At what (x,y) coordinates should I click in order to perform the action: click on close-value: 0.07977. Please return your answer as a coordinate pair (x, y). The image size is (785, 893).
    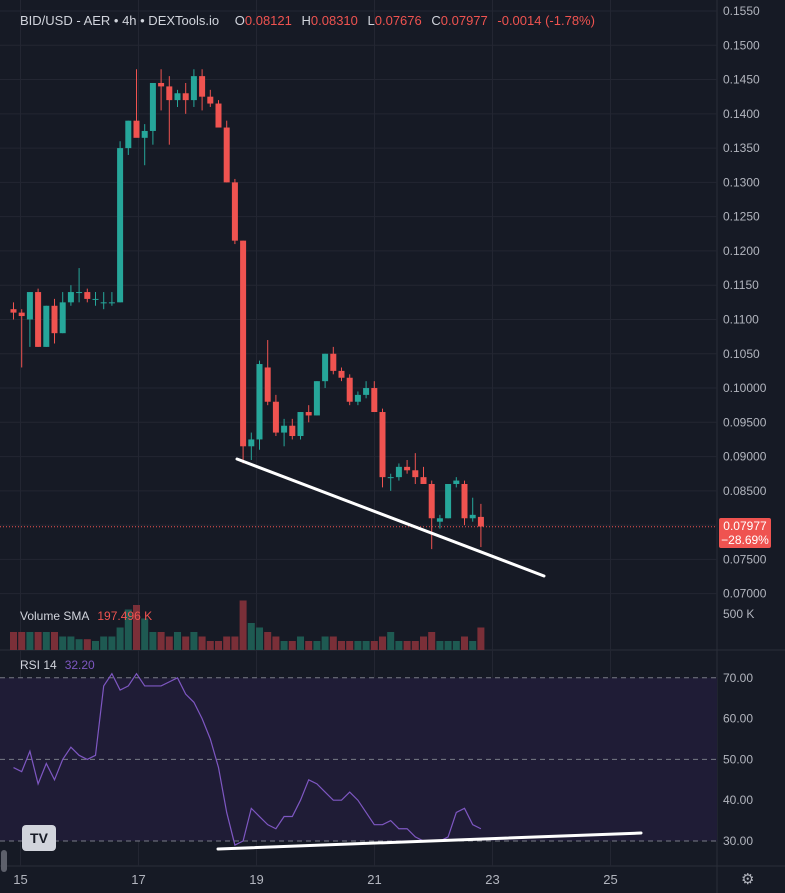
    Looking at the image, I should click on (464, 20).